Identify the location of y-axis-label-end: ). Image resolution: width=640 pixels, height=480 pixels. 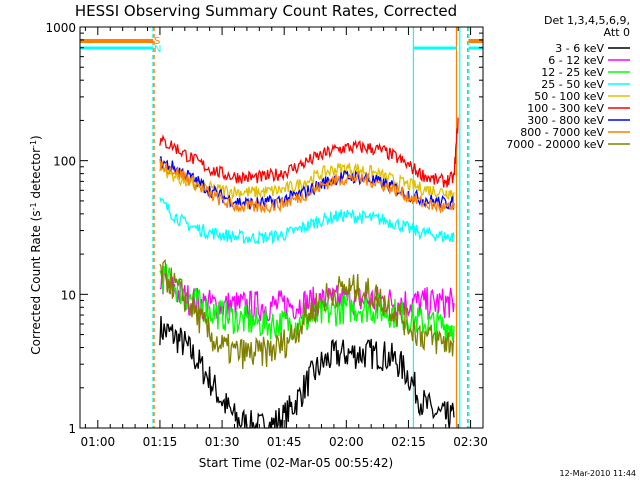
(36, 137).